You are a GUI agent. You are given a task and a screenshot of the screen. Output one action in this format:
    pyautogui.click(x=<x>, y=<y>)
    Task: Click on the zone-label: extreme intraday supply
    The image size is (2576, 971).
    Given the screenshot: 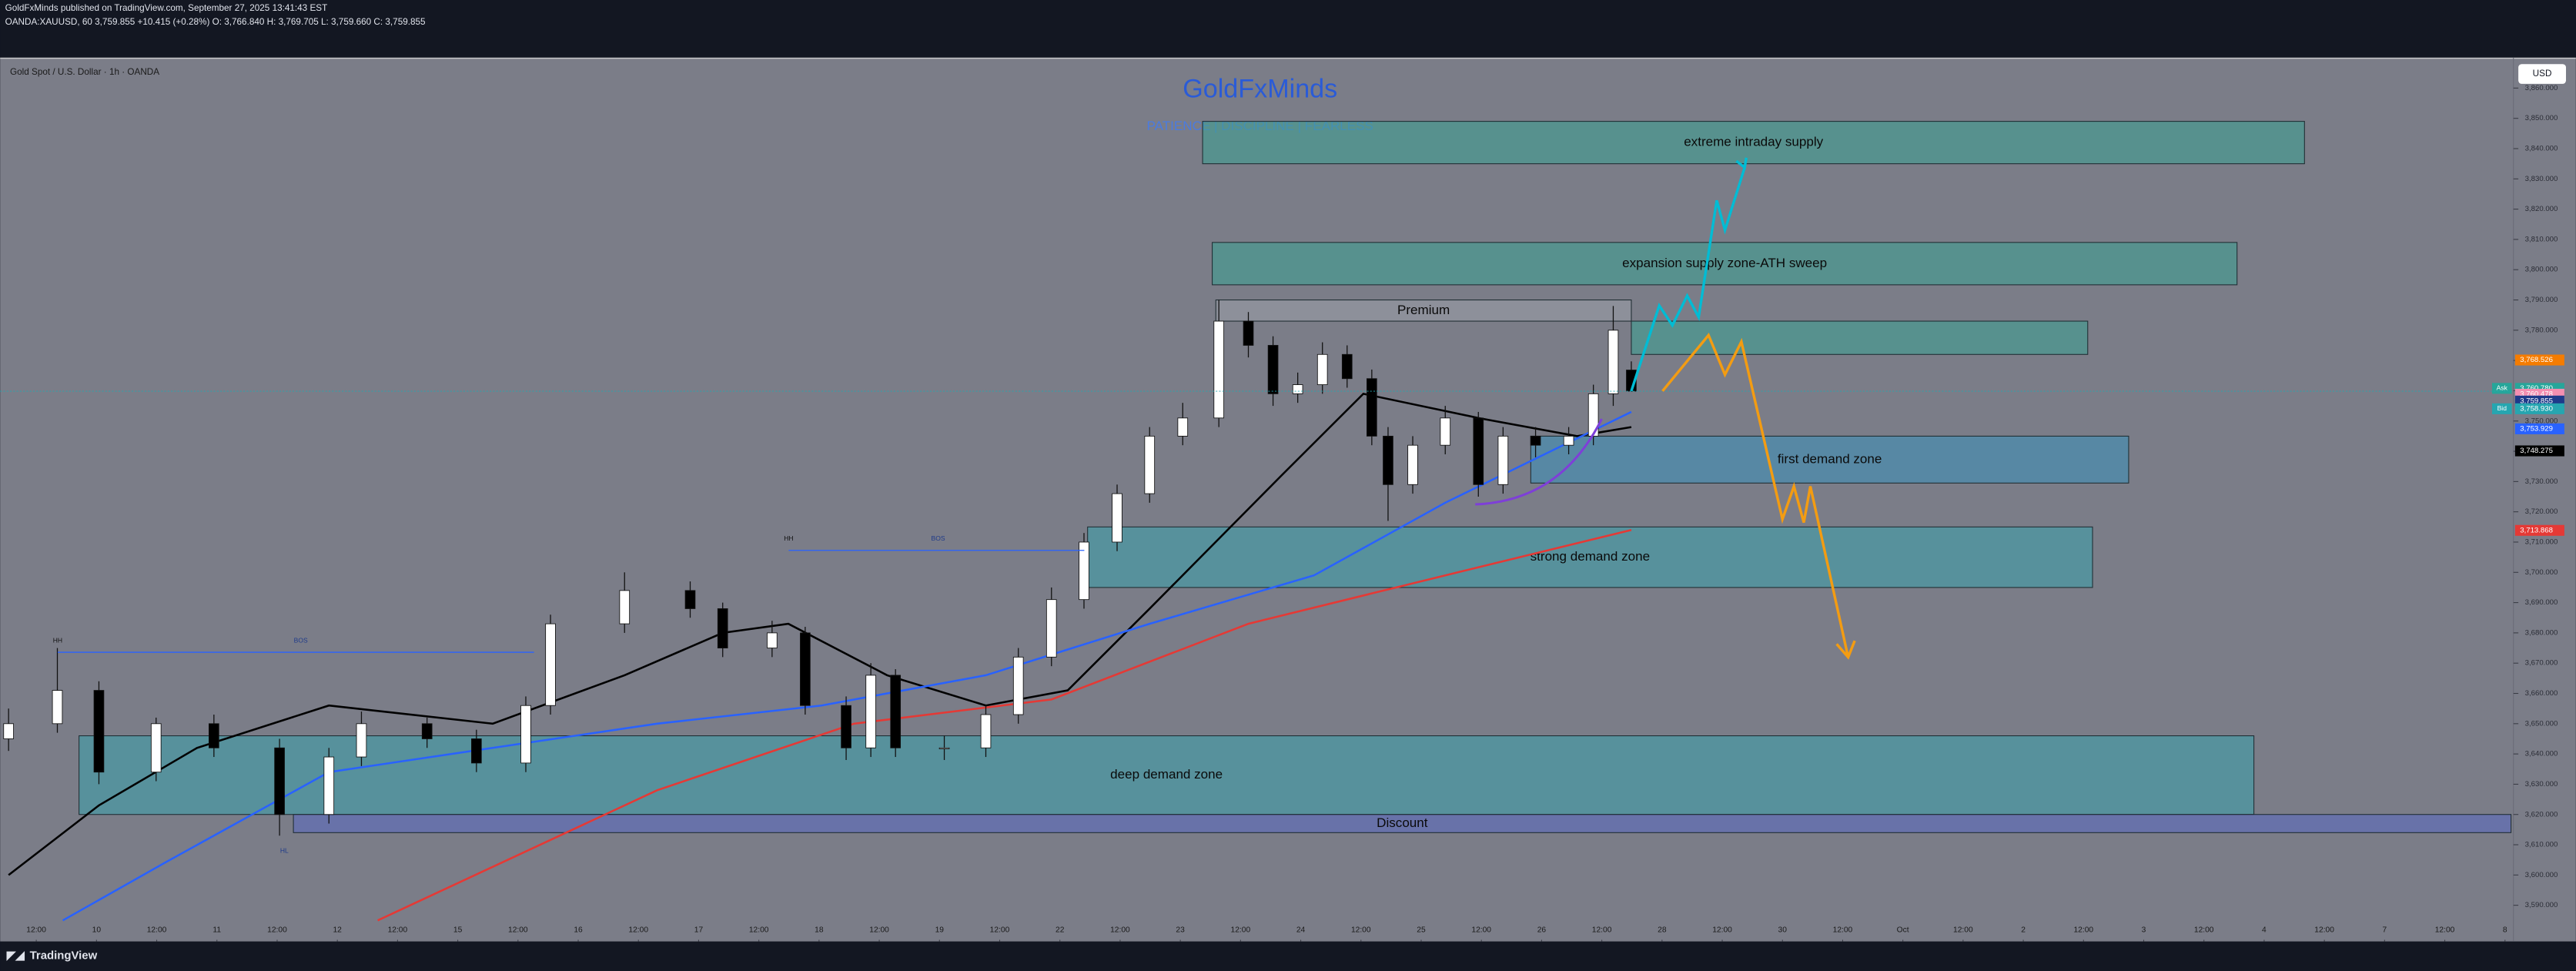 What is the action you would take?
    pyautogui.click(x=1753, y=142)
    